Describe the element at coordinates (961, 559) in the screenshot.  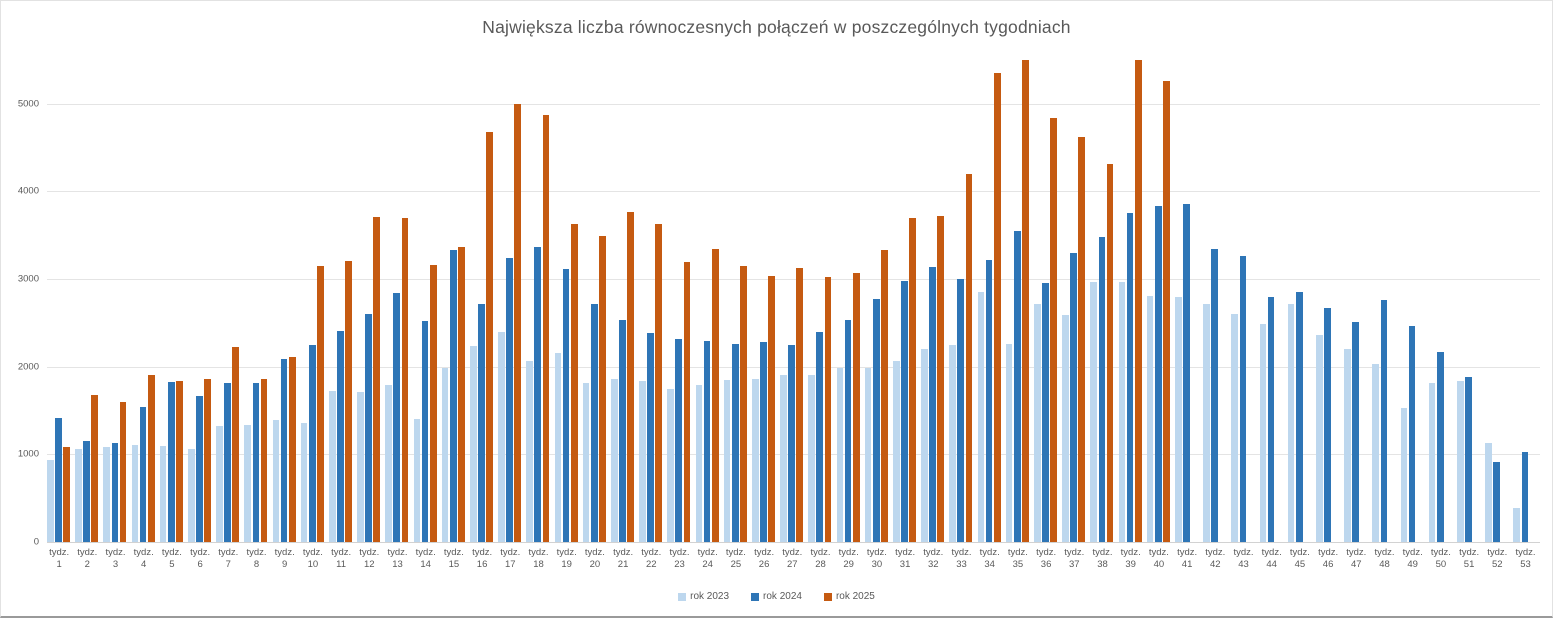
I see `x-tick-label-week-33: tydz. 33` at that location.